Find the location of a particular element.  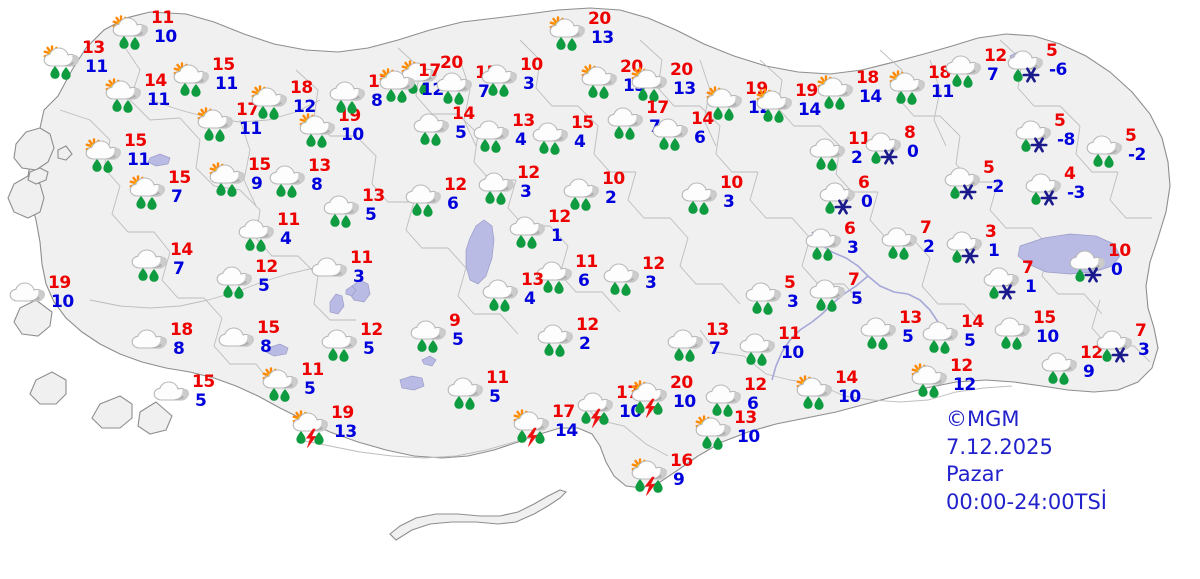

temperature-min: -6 is located at coordinates (1058, 70).